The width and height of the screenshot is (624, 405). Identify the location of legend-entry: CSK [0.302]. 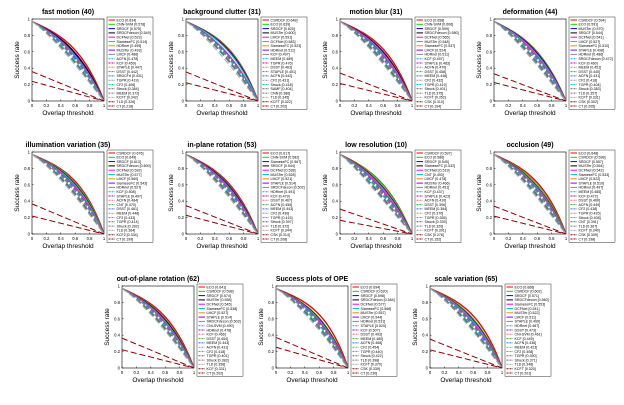
(588, 102).